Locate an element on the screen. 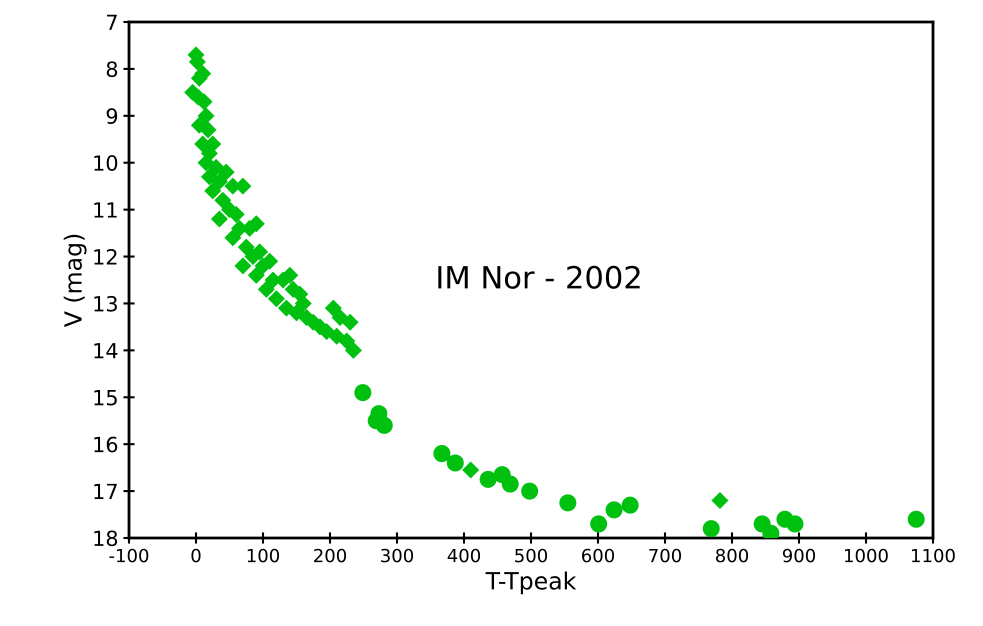  y-tick-label: 9 is located at coordinates (112, 116).